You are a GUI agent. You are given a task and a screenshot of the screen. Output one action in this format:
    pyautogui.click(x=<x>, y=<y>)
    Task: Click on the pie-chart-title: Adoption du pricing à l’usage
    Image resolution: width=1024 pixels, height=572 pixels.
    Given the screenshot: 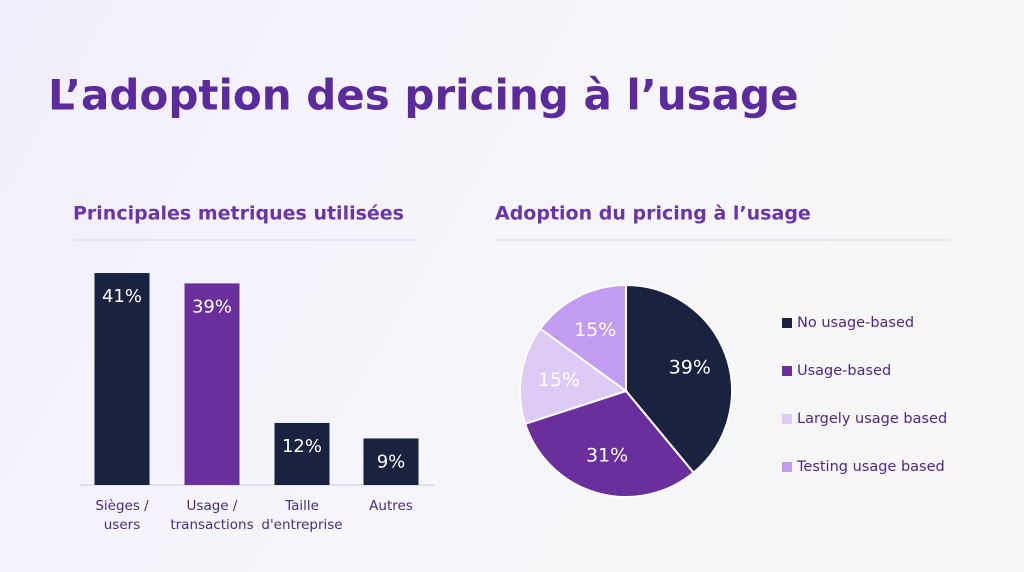 What is the action you would take?
    pyautogui.click(x=653, y=214)
    